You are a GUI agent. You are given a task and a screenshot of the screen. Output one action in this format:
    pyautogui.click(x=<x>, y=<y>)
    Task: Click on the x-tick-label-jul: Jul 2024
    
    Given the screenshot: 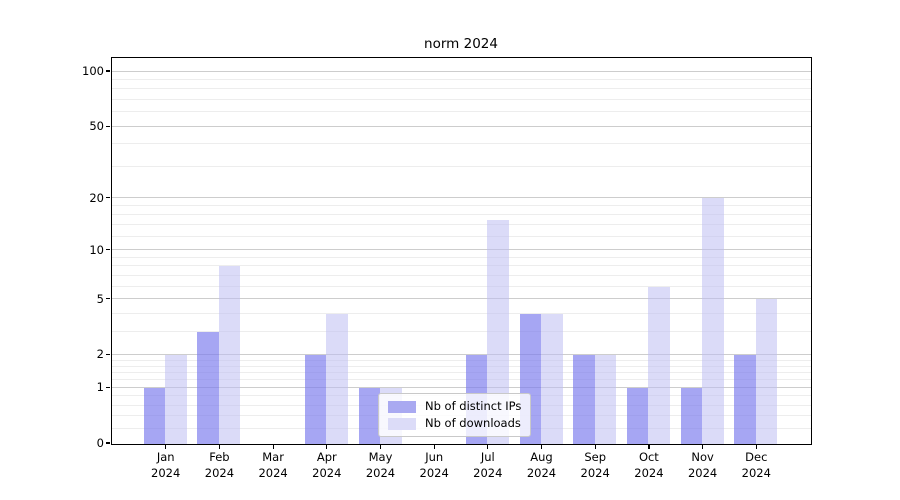 What is the action you would take?
    pyautogui.click(x=488, y=465)
    